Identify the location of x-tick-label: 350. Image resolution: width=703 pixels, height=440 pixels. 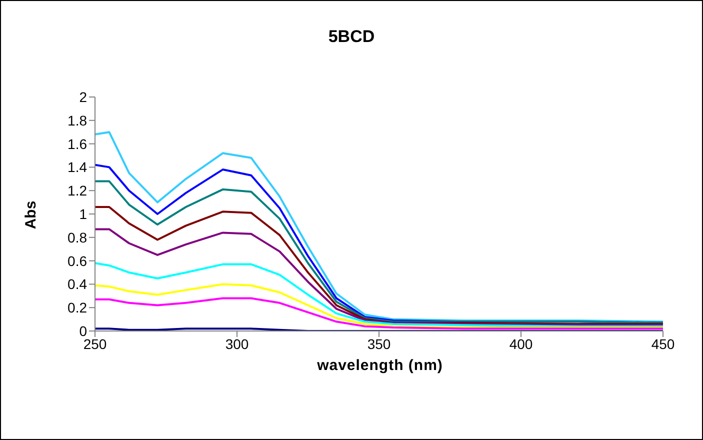
(379, 344).